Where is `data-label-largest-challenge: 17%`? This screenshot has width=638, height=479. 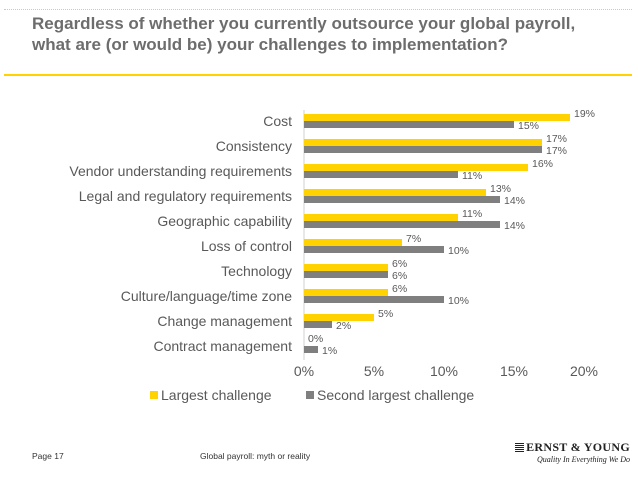 data-label-largest-challenge: 17% is located at coordinates (556, 139).